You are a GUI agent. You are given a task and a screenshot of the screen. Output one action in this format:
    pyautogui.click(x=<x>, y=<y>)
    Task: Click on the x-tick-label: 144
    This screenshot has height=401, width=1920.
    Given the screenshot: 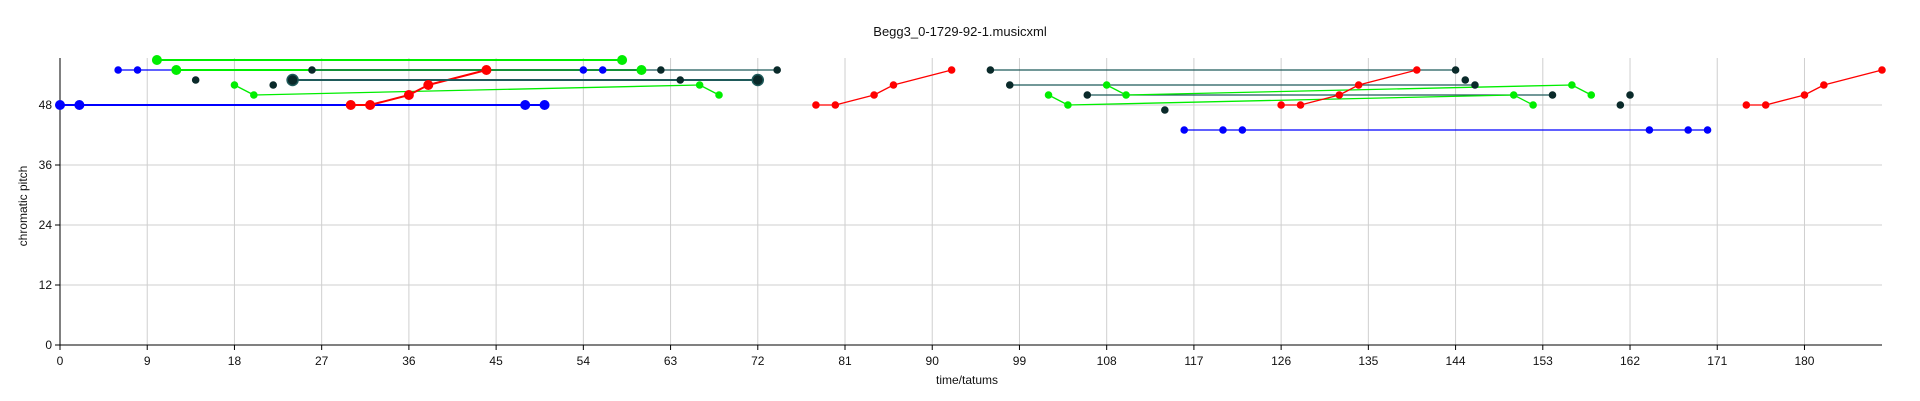 What is the action you would take?
    pyautogui.click(x=1456, y=361)
    